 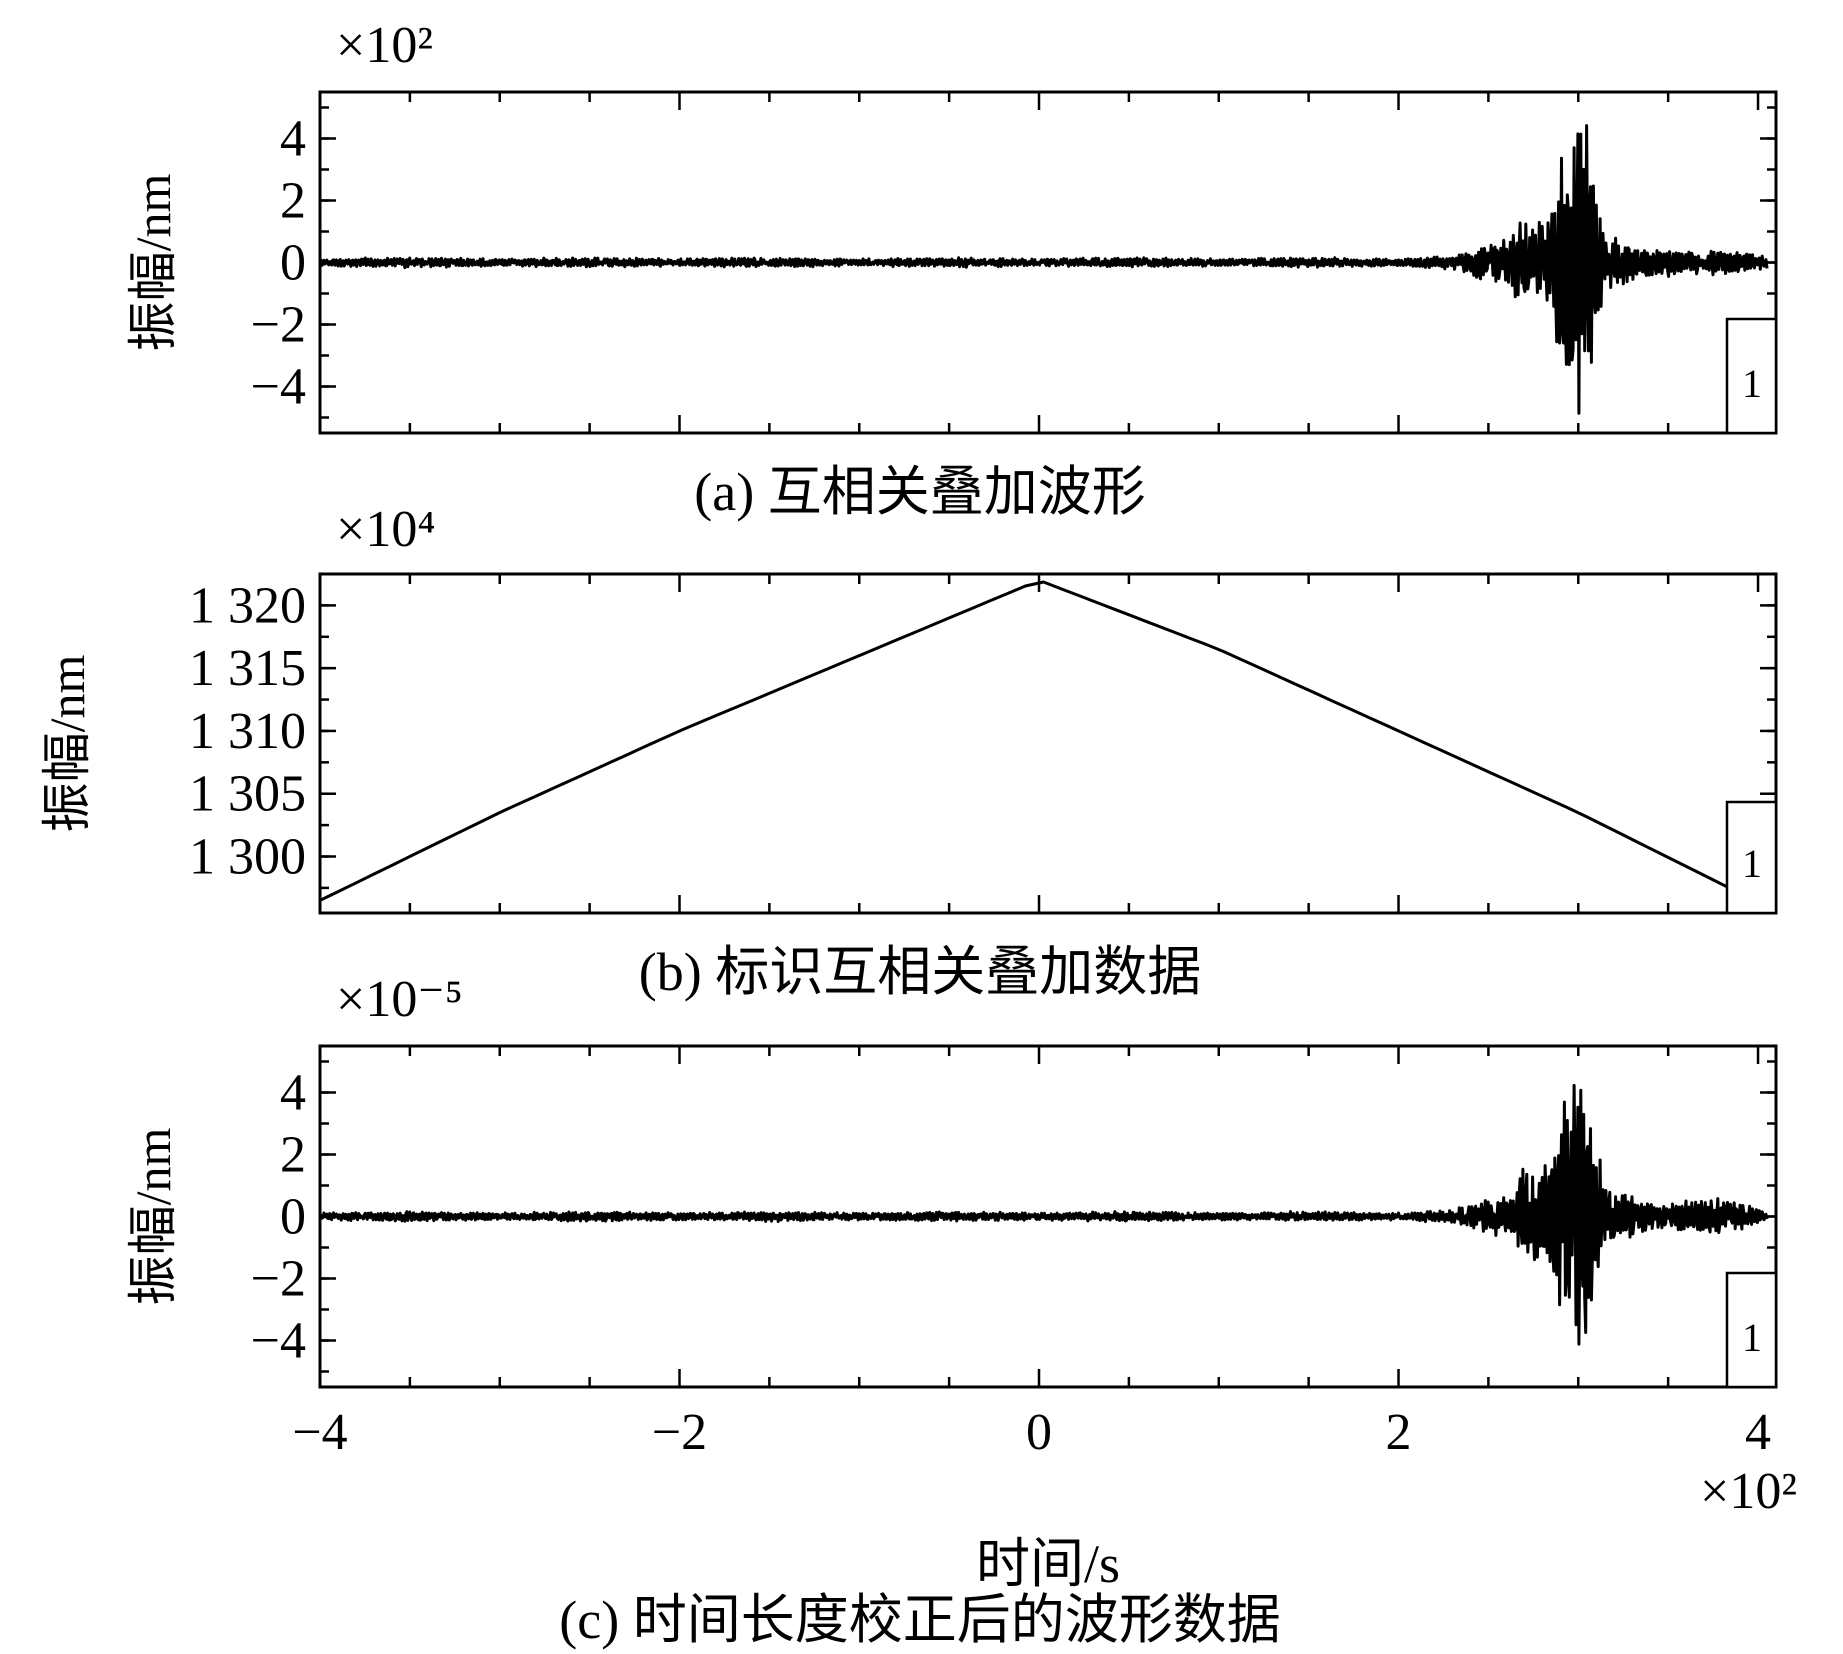 I want to click on y-tick-label: 1 305, so click(x=247, y=794).